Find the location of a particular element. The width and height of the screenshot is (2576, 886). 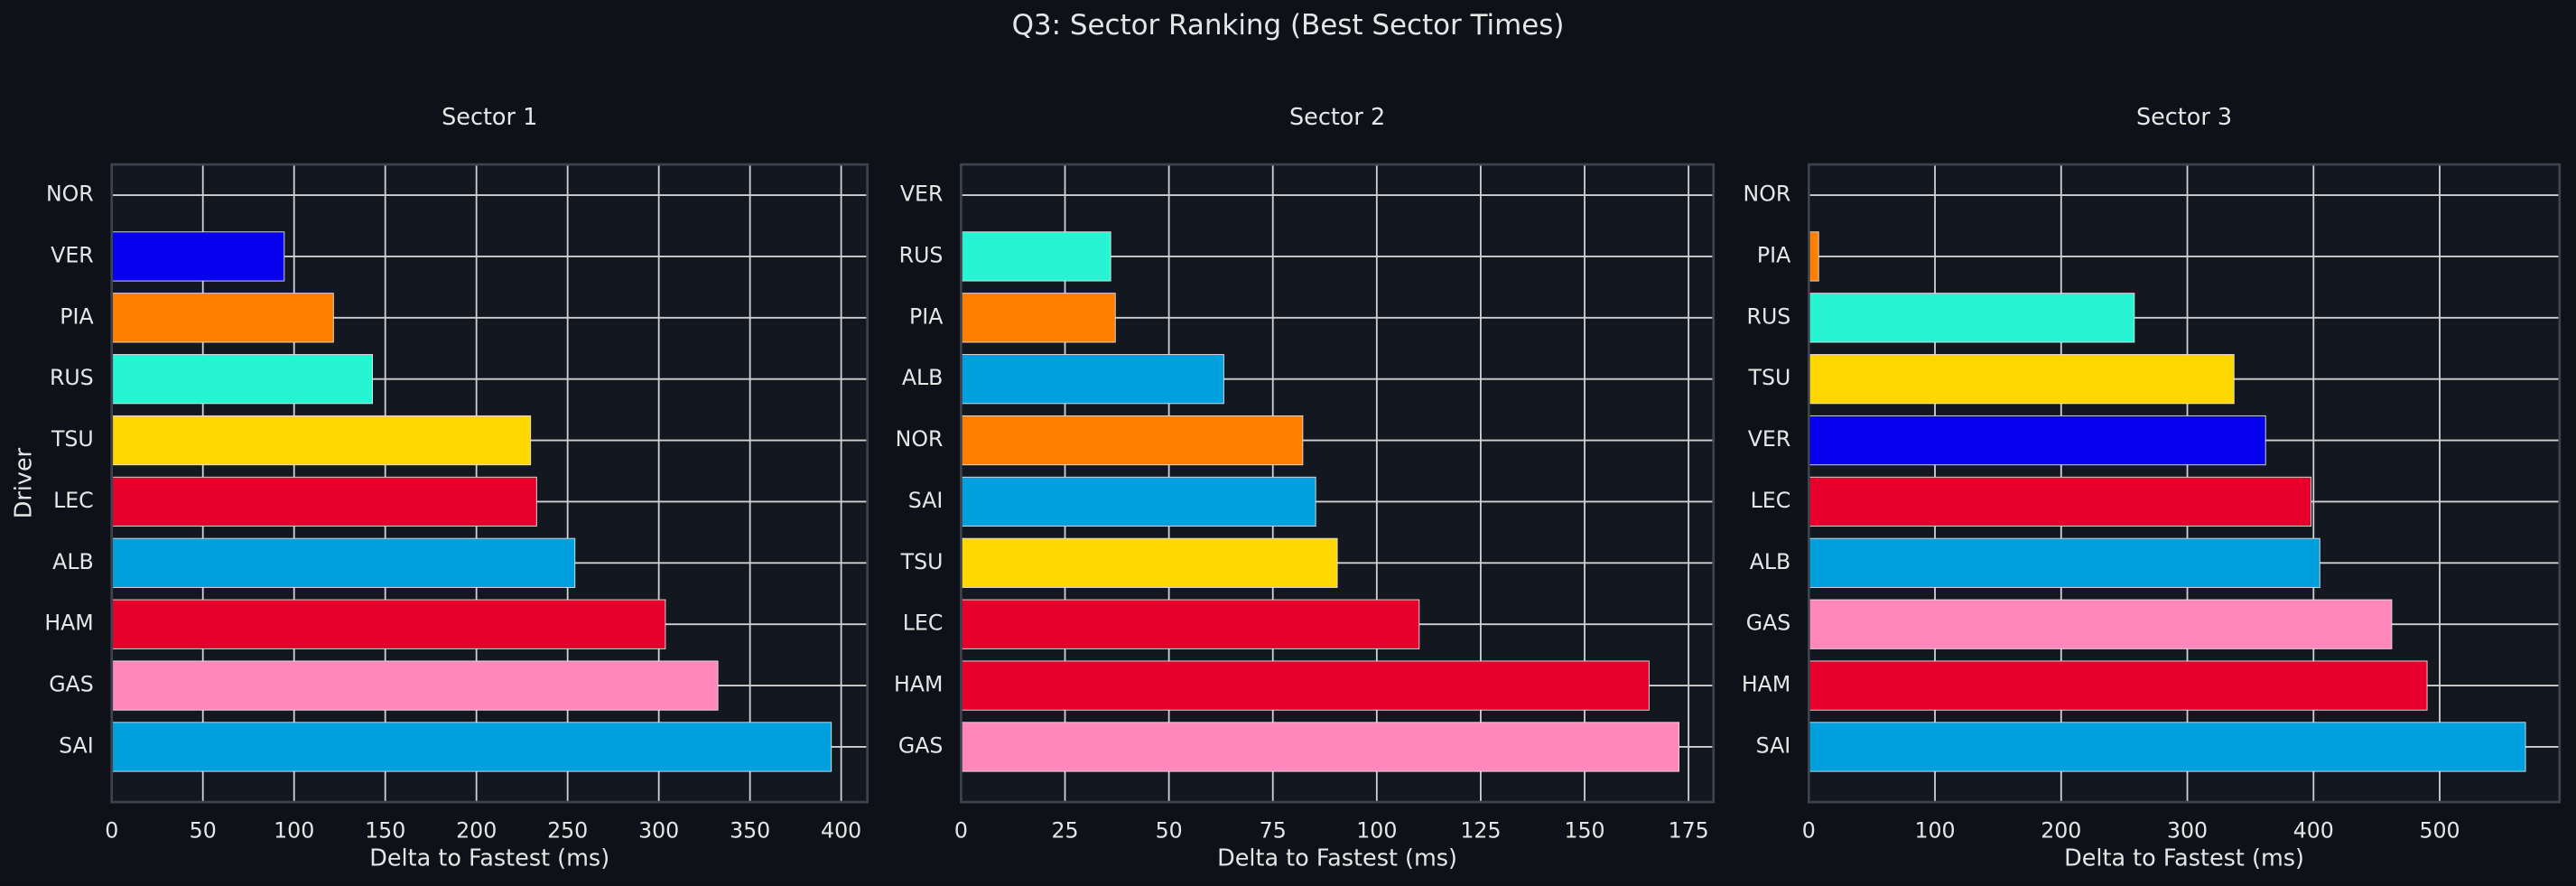

subplot-title: Sector 3 is located at coordinates (2184, 117).